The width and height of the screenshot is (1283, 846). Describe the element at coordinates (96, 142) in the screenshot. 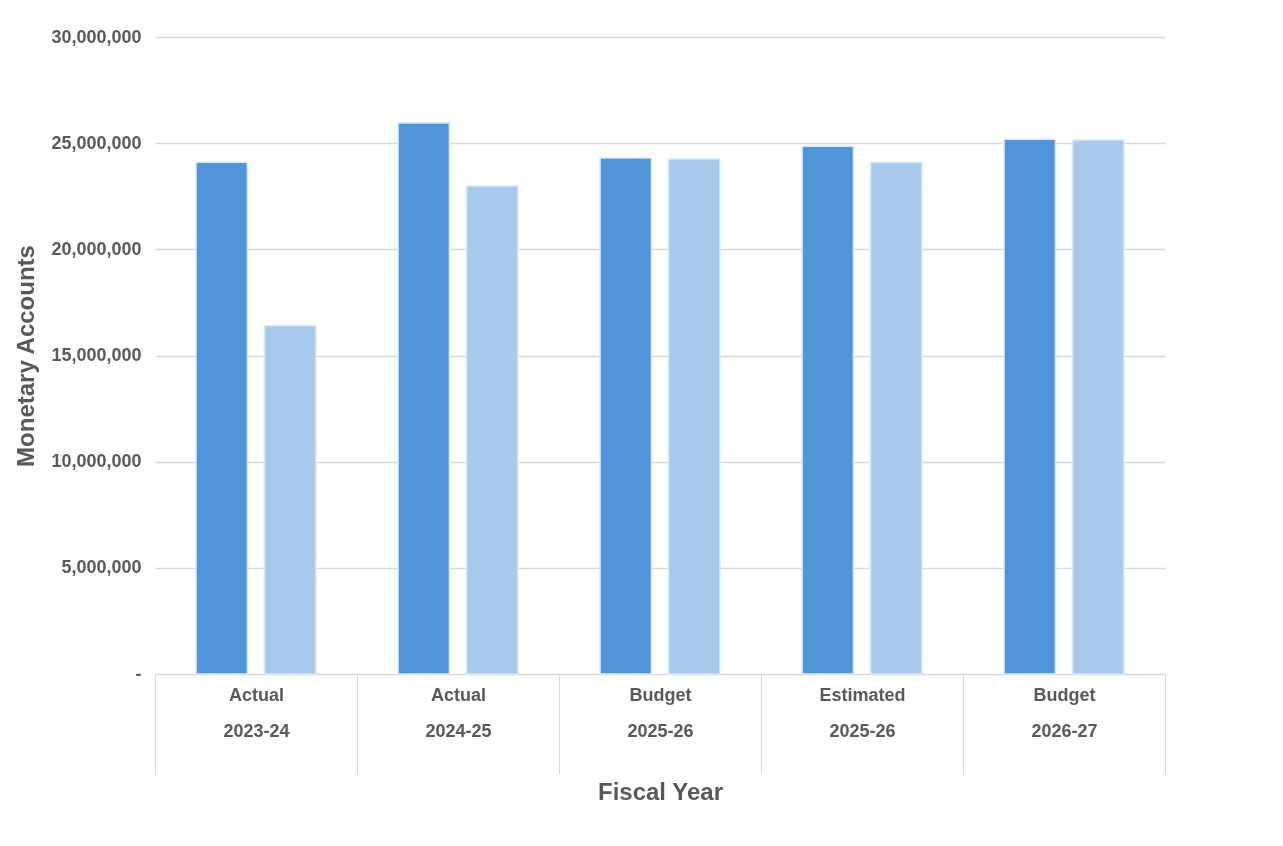

I see `y-tick-label: 25,000,000` at that location.